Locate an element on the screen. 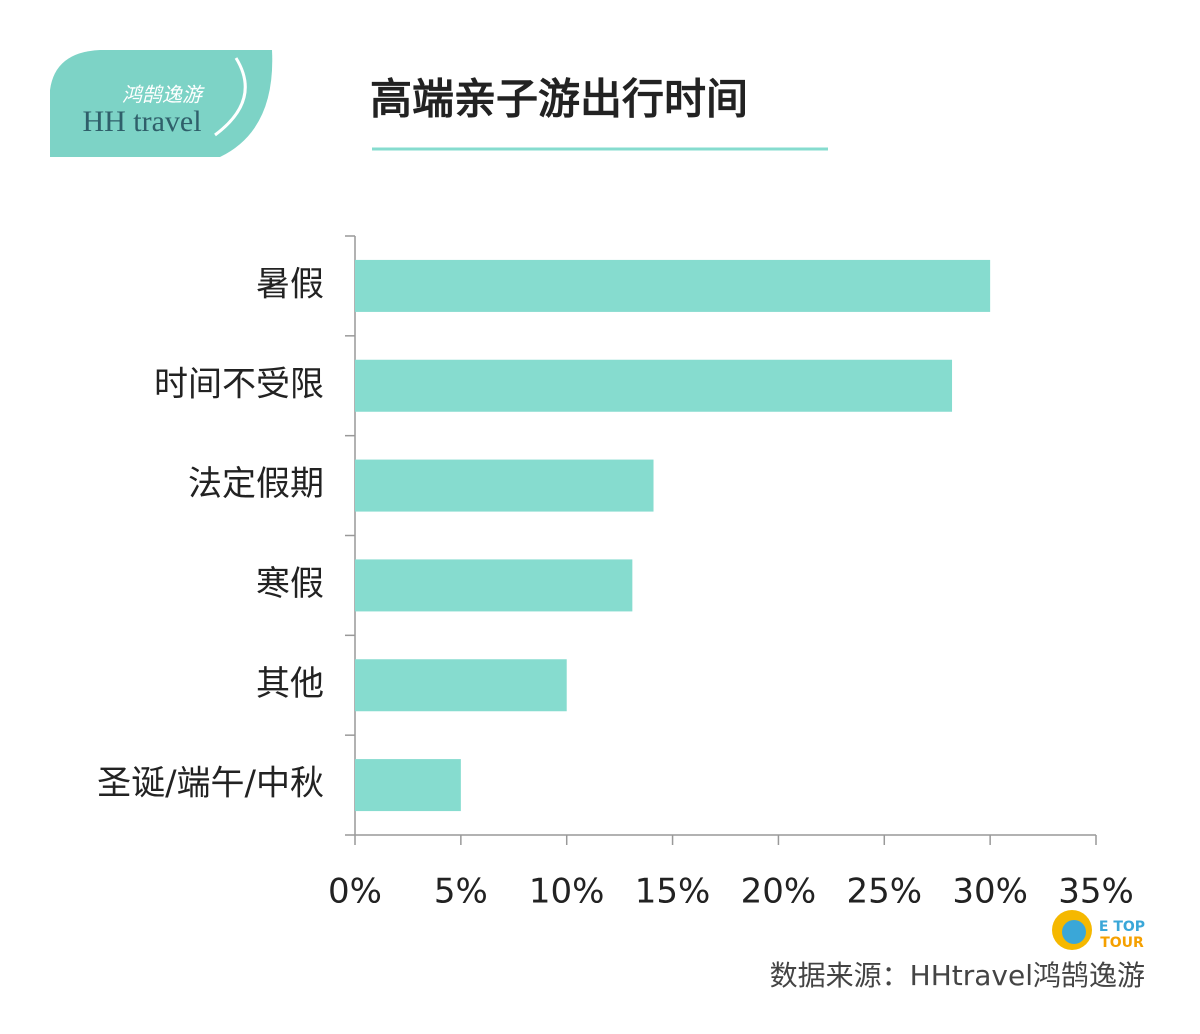 The image size is (1200, 1034). chart-title: 高端亲子游出行时间 is located at coordinates (559, 99).